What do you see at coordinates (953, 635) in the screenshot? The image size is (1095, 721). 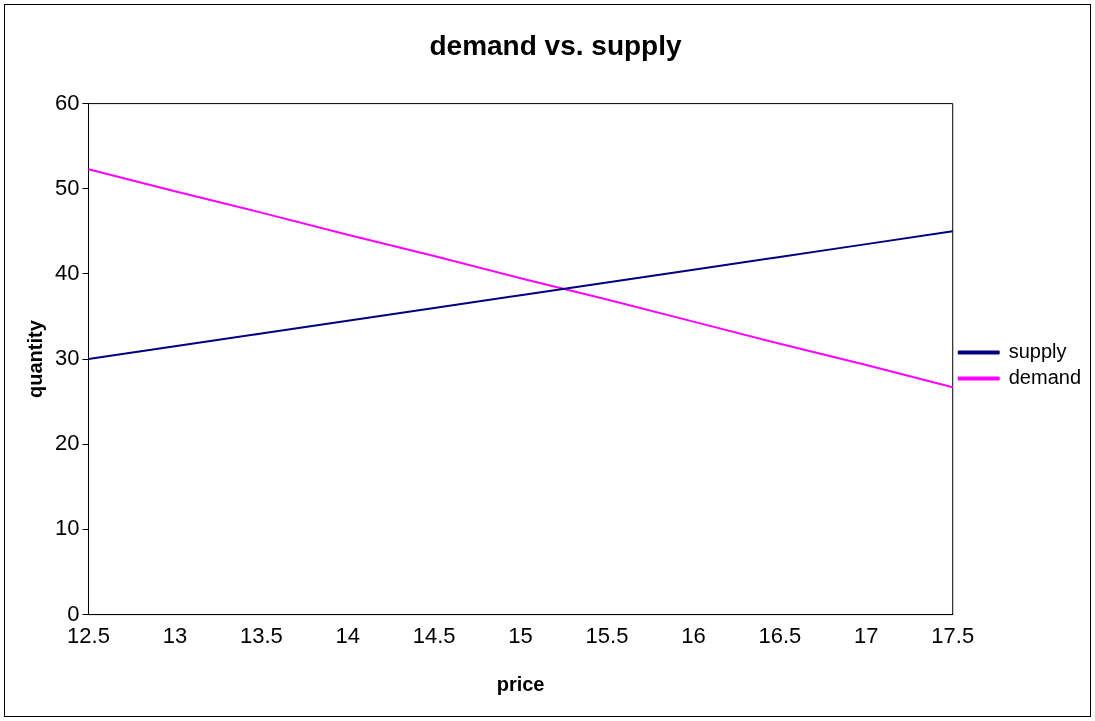 I see `x-tick-label: 17.5` at bounding box center [953, 635].